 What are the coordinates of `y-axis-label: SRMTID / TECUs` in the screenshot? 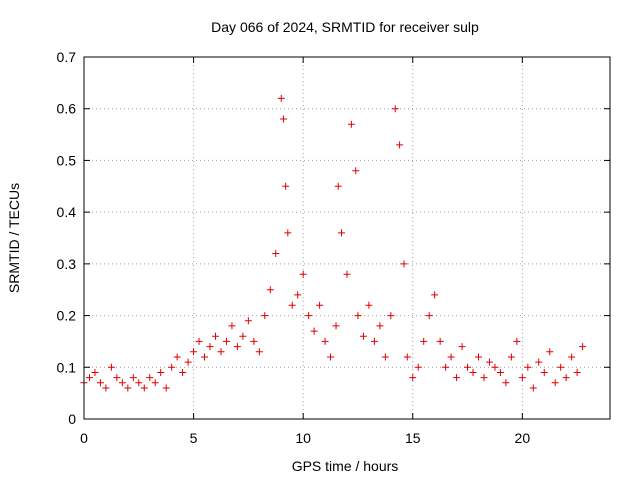 It's located at (14, 238).